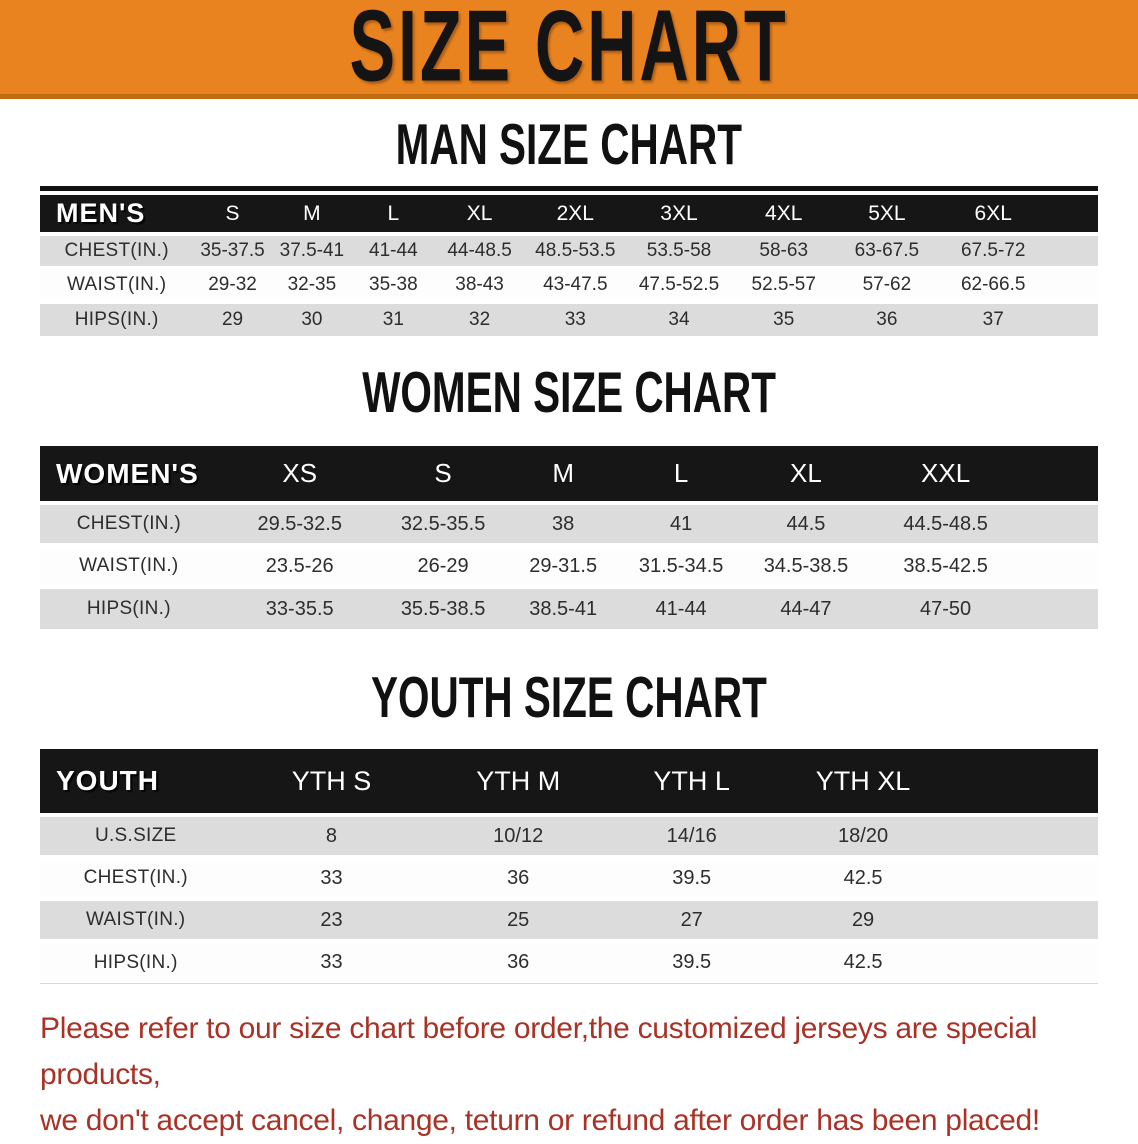  I want to click on size-value-cell: 30, so click(312, 318).